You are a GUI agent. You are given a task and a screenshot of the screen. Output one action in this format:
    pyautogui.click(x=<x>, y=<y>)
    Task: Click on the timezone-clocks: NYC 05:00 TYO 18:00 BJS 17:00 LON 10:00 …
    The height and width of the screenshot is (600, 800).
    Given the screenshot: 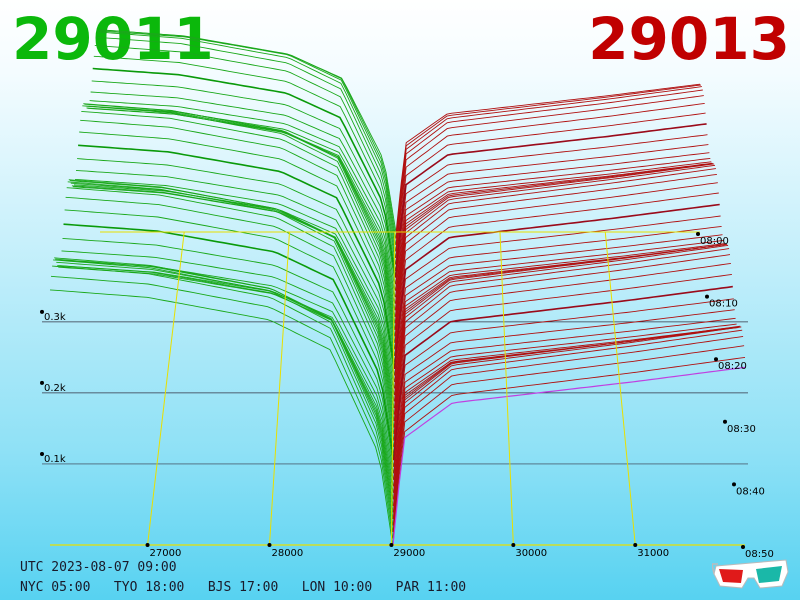 What is the action you would take?
    pyautogui.click(x=243, y=587)
    